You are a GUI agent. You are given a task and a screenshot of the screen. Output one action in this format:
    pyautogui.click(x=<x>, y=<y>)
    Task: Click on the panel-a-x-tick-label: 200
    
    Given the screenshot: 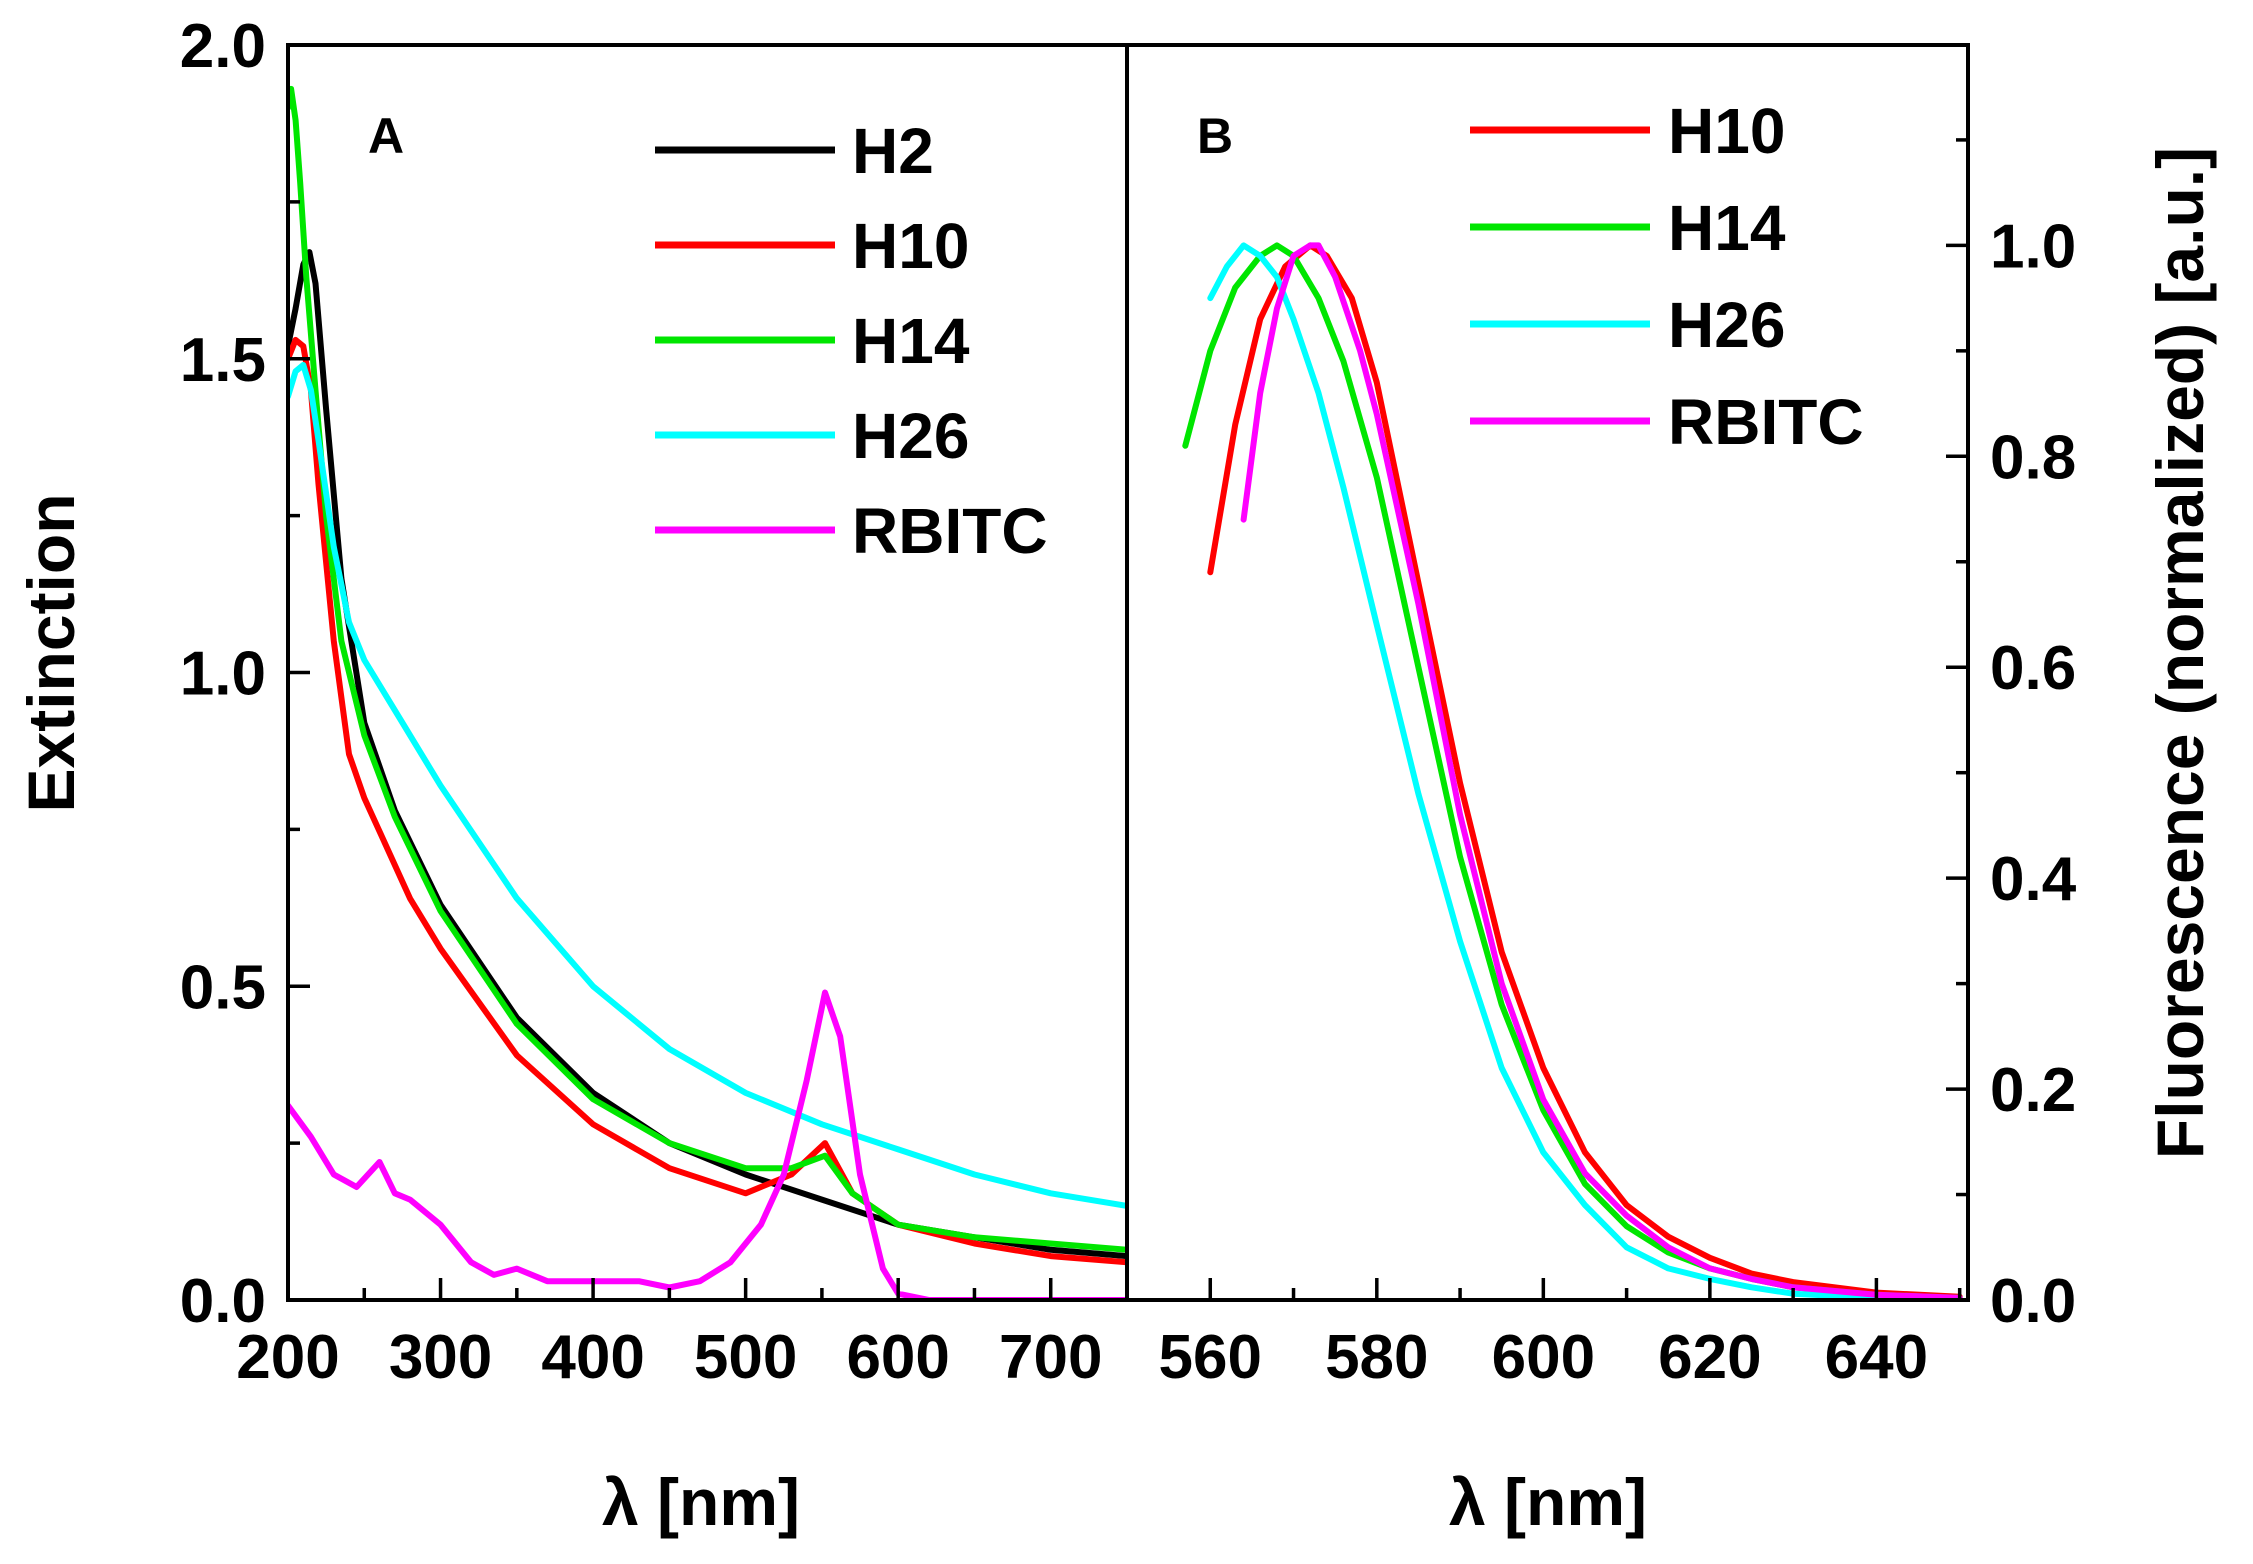 What is the action you would take?
    pyautogui.click(x=287, y=1357)
    